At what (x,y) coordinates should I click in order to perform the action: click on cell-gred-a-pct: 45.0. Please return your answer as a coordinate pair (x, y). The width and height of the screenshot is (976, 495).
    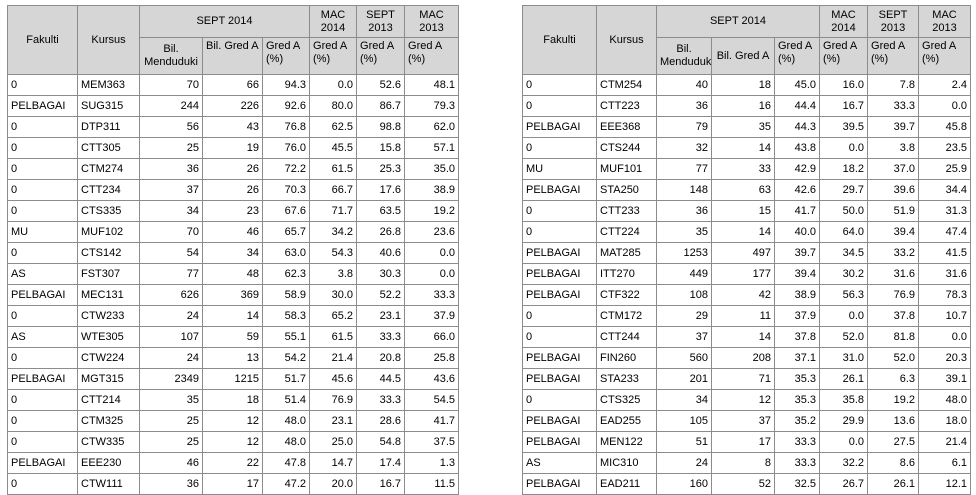
    Looking at the image, I should click on (797, 85).